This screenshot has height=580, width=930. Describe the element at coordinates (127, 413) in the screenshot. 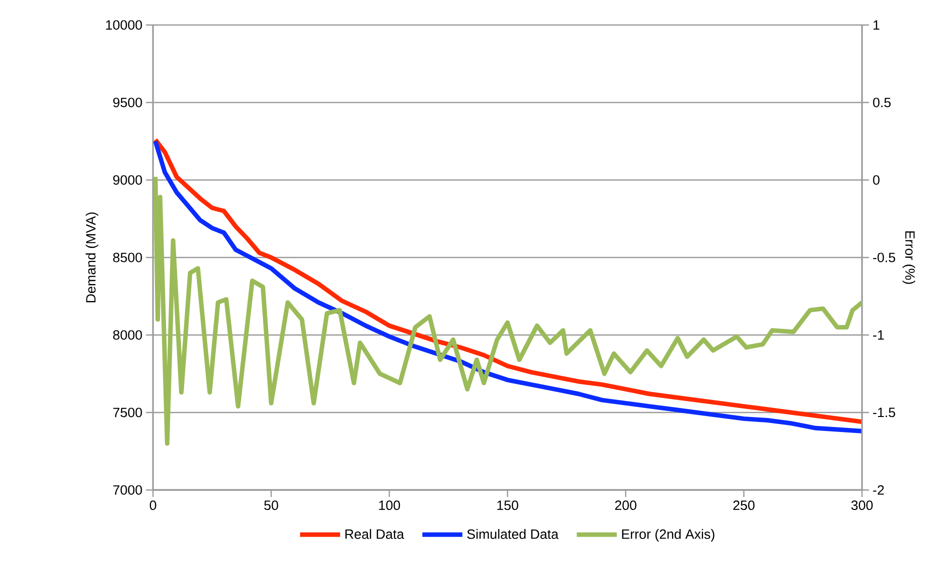

I see `y-tick-label: 7500` at that location.